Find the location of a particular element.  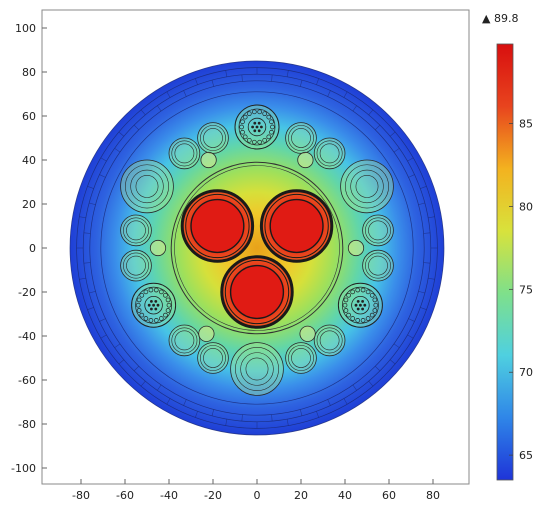

y-tick-label: -80 is located at coordinates (27, 424).